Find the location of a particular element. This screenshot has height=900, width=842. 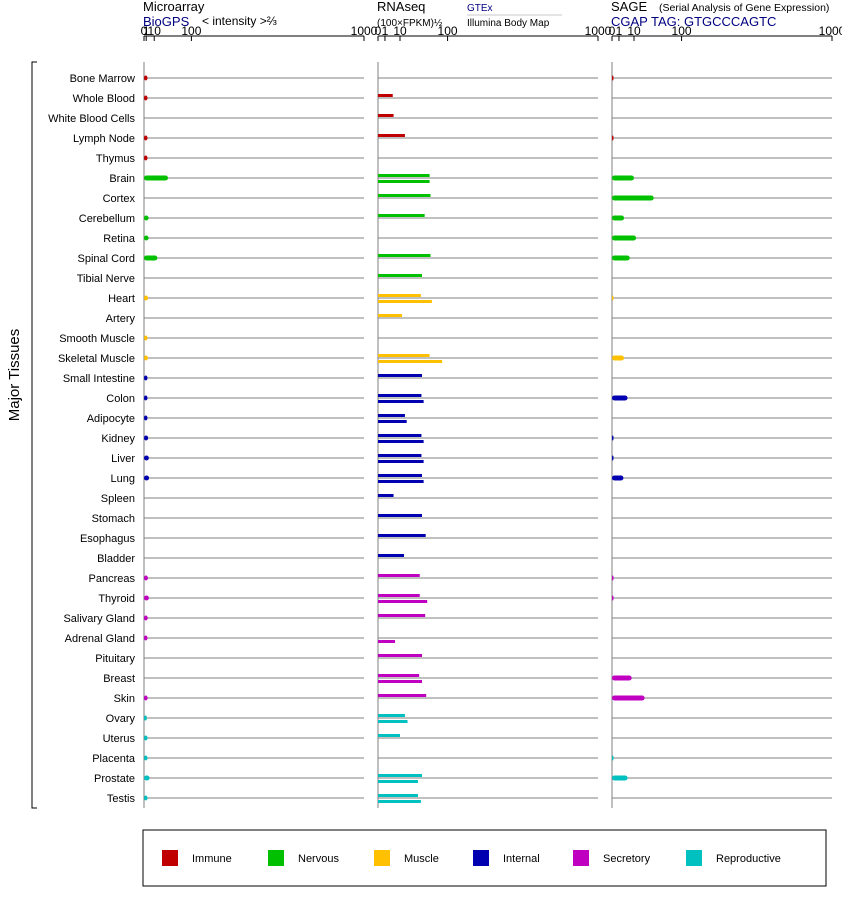

tissue-label: Adrenal Gland is located at coordinates (100, 639).